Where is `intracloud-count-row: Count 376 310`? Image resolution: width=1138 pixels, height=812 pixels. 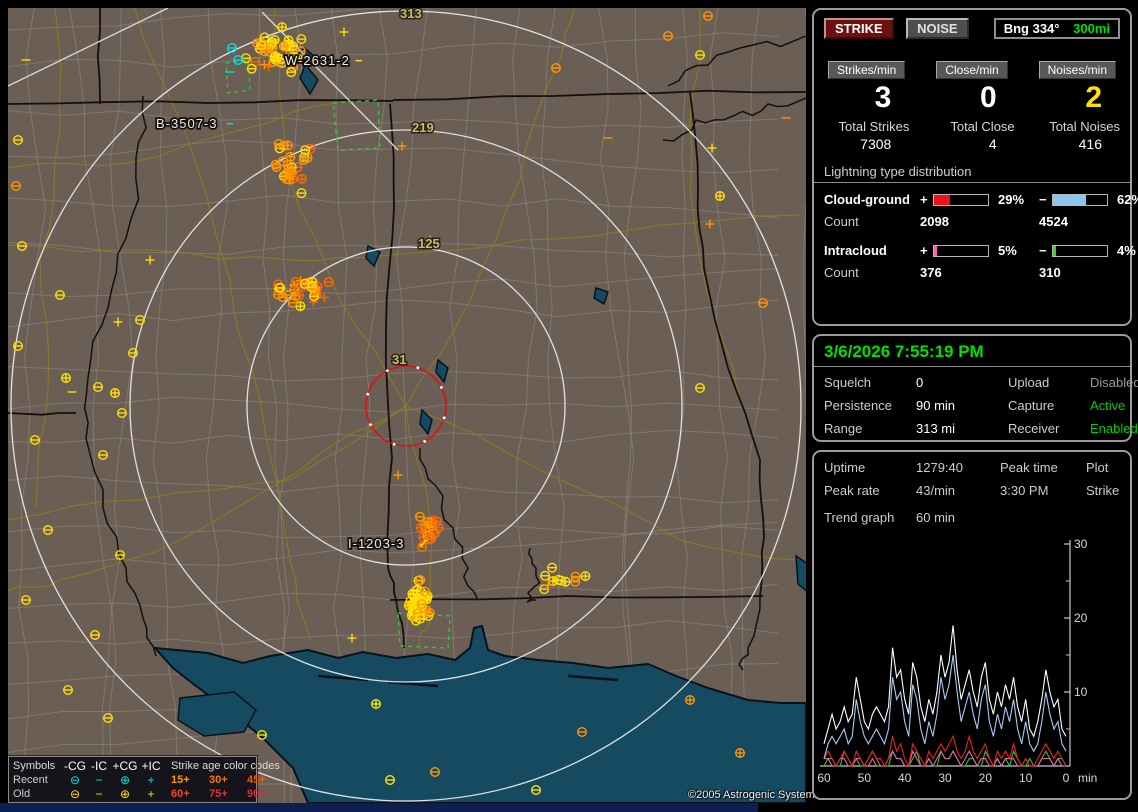
intracloud-count-row: Count 376 310 is located at coordinates (972, 272).